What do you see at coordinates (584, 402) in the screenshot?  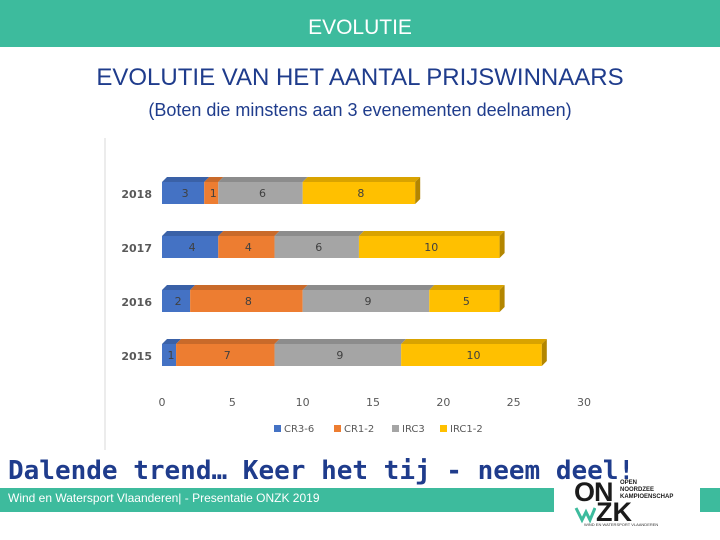 I see `x-tick-label-30: 30` at bounding box center [584, 402].